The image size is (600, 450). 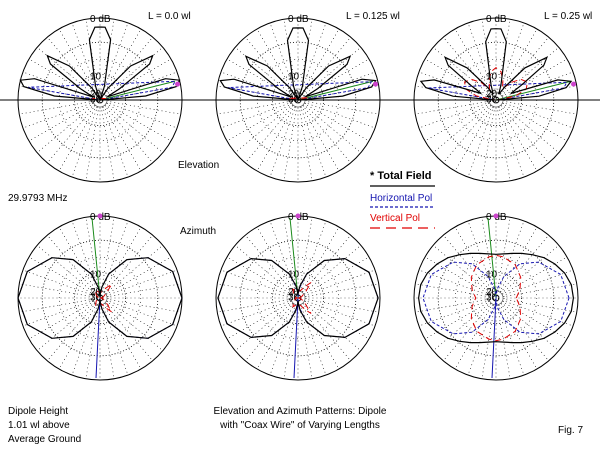 I want to click on height-line-2: 1.01 wl above, so click(x=39, y=425).